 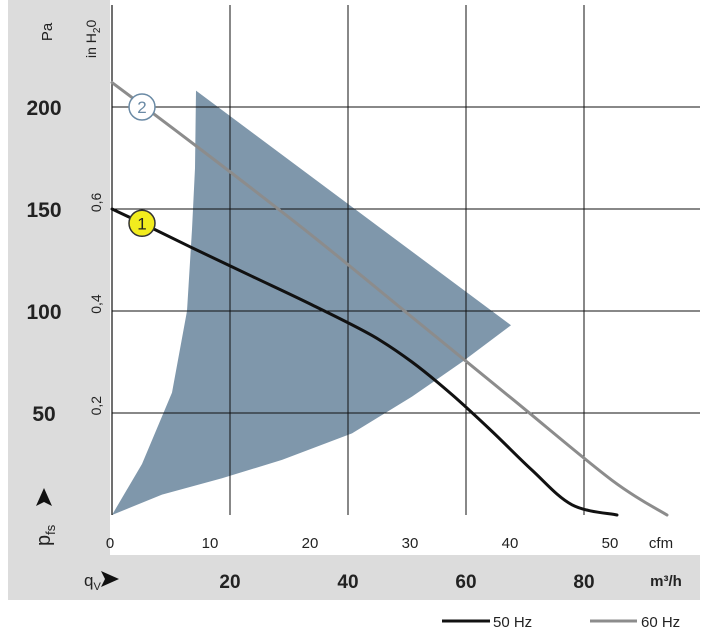 What do you see at coordinates (45, 535) in the screenshot?
I see `pfs-axis-label: pfs` at bounding box center [45, 535].